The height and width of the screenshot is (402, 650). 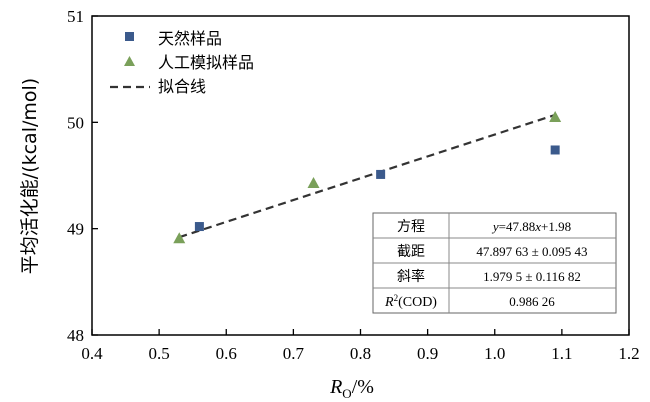 What do you see at coordinates (30, 176) in the screenshot?
I see `y-axis-label: 平均活化能/(kcal/mol)` at bounding box center [30, 176].